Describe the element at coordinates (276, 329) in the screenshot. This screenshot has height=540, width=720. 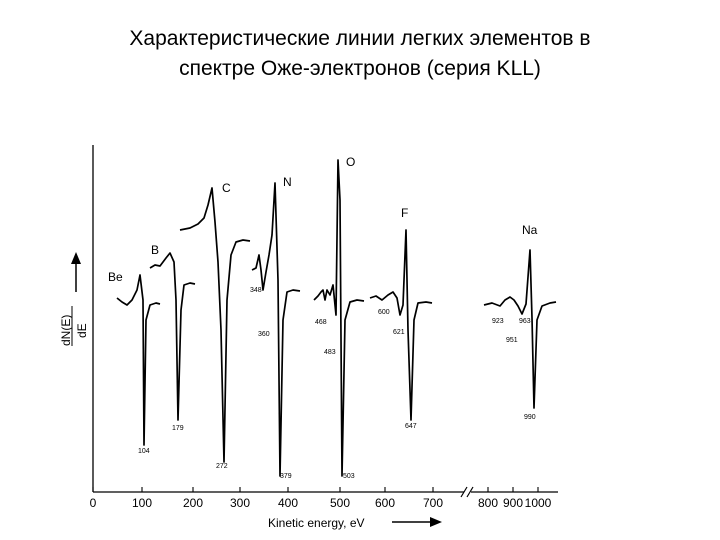
I see `series-n-trace` at that location.